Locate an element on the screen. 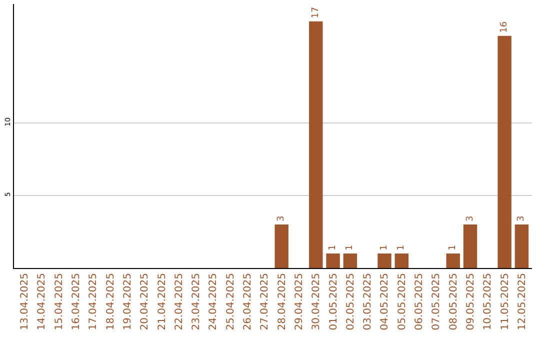  x-tick-label: 15.04.2025 is located at coordinates (59, 301).